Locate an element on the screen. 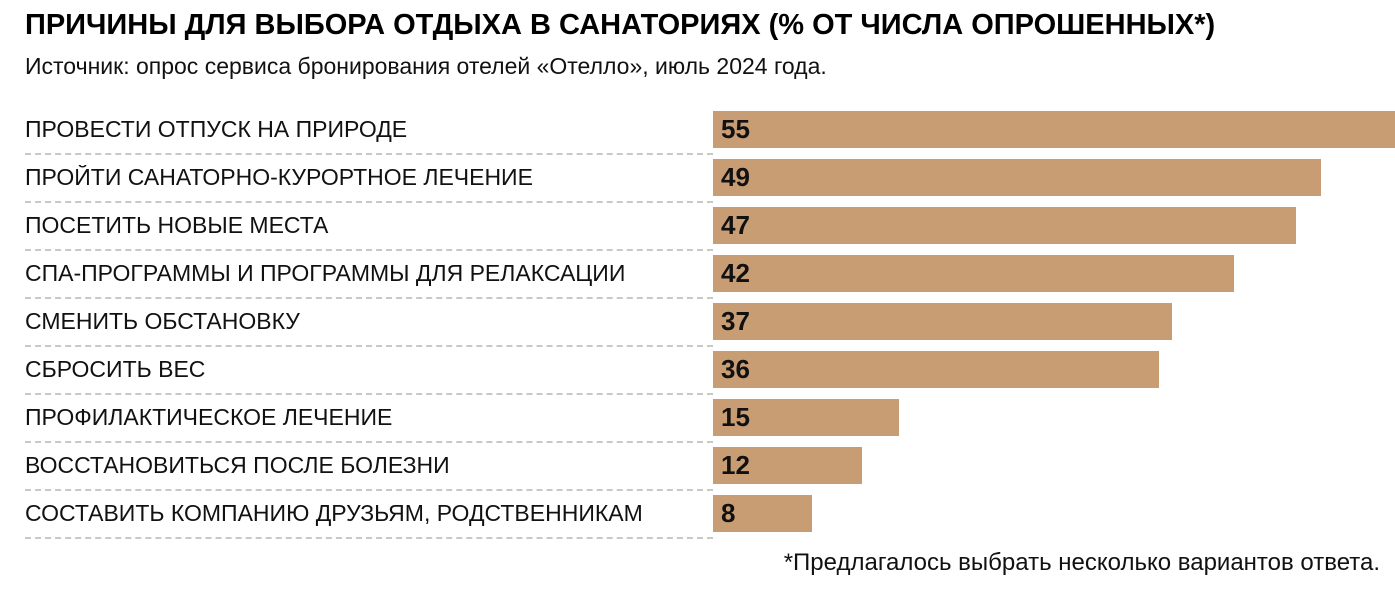 Image resolution: width=1395 pixels, height=595 pixels. value-label: 47 is located at coordinates (735, 225).